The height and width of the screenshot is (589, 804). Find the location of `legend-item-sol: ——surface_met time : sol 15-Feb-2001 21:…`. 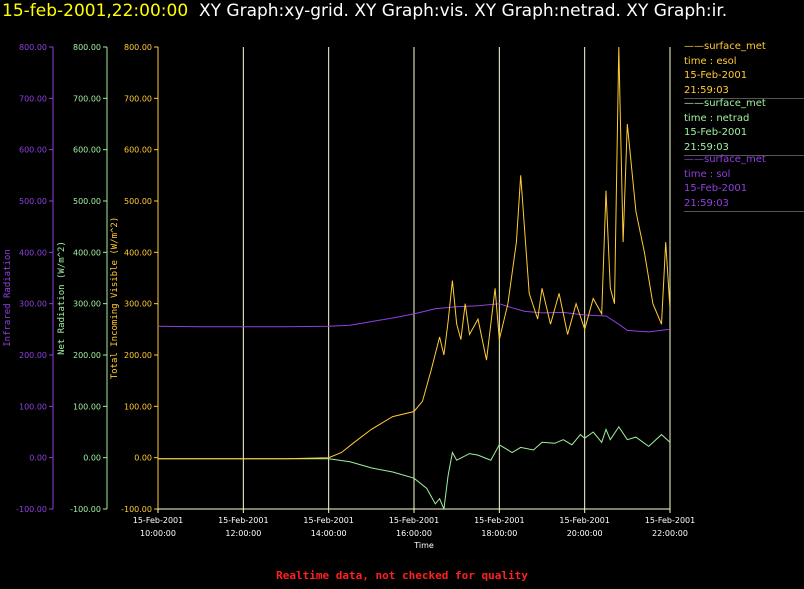

legend-item-sol: ——surface_met time : sol 15-Feb-2001 21:… is located at coordinates (744, 182).